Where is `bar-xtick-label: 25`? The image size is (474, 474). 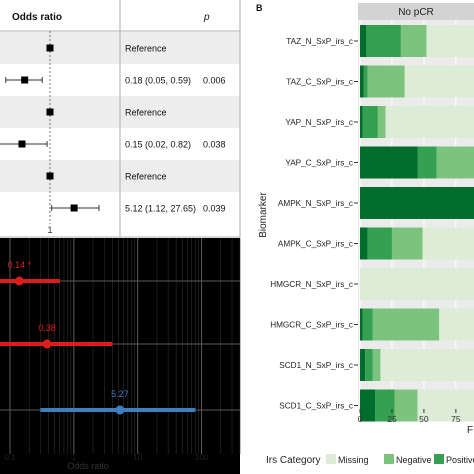 bar-xtick-label: 25 is located at coordinates (392, 419).